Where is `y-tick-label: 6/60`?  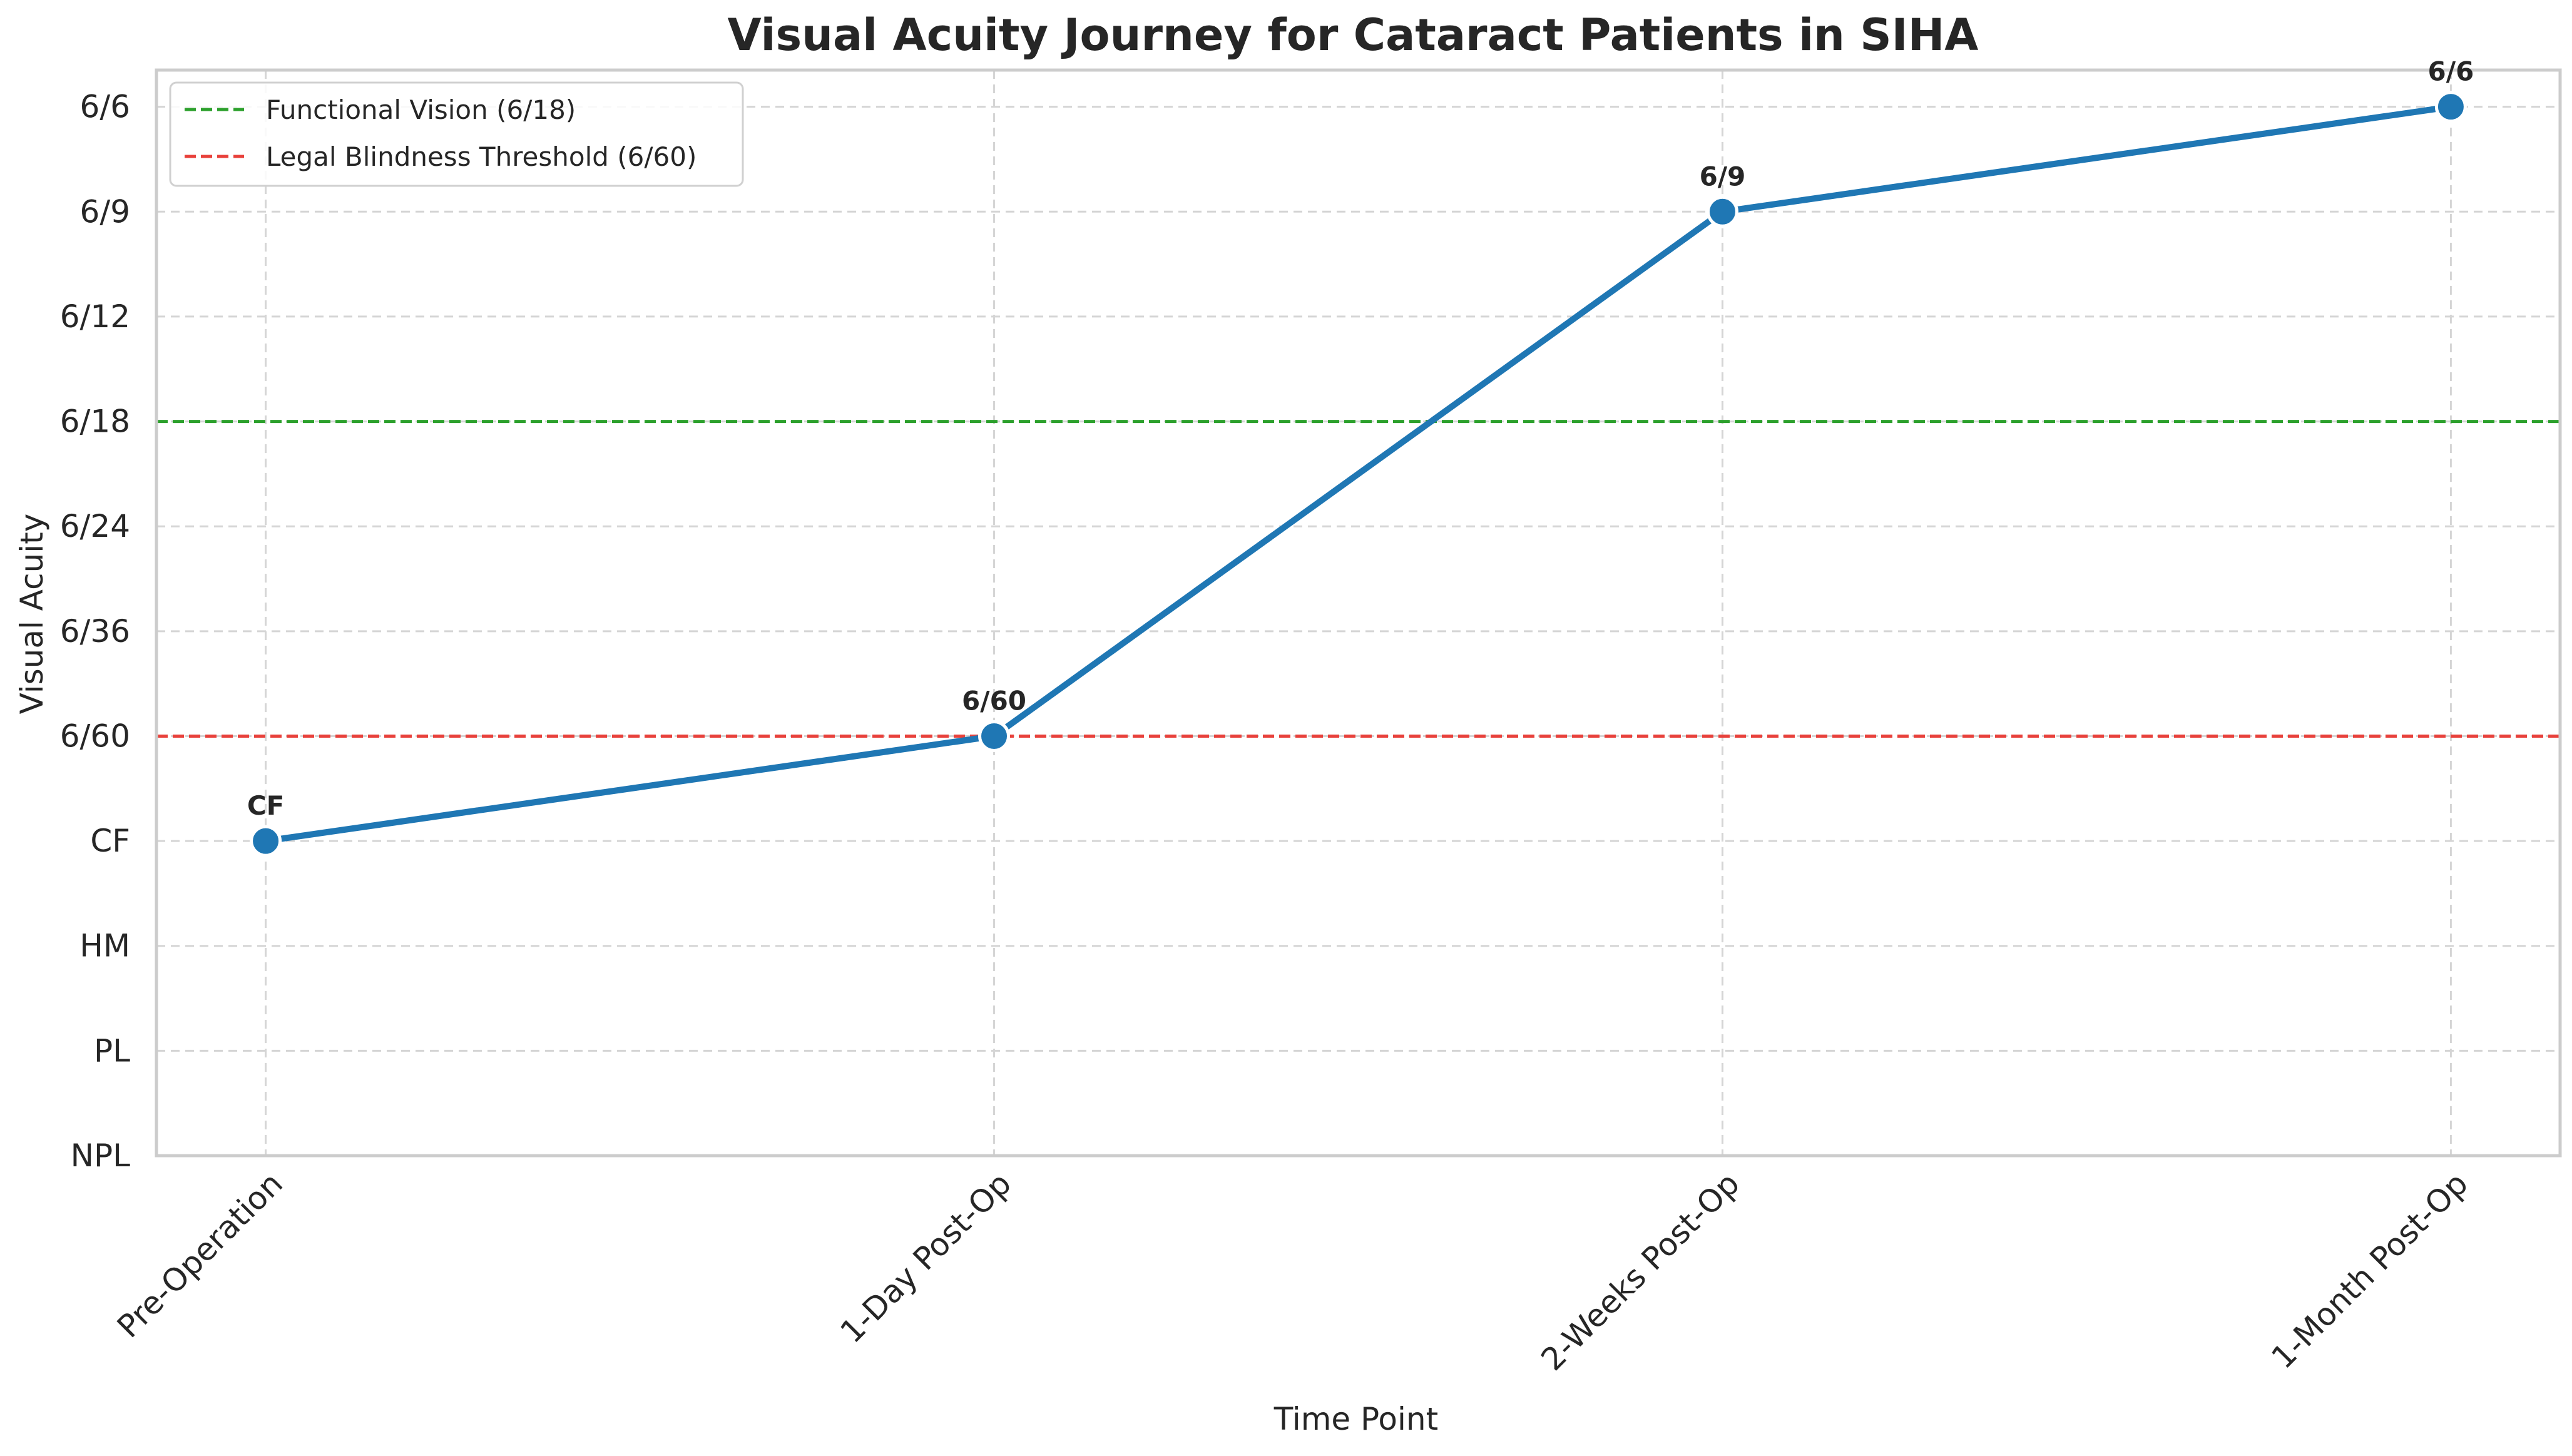 y-tick-label: 6/60 is located at coordinates (95, 736).